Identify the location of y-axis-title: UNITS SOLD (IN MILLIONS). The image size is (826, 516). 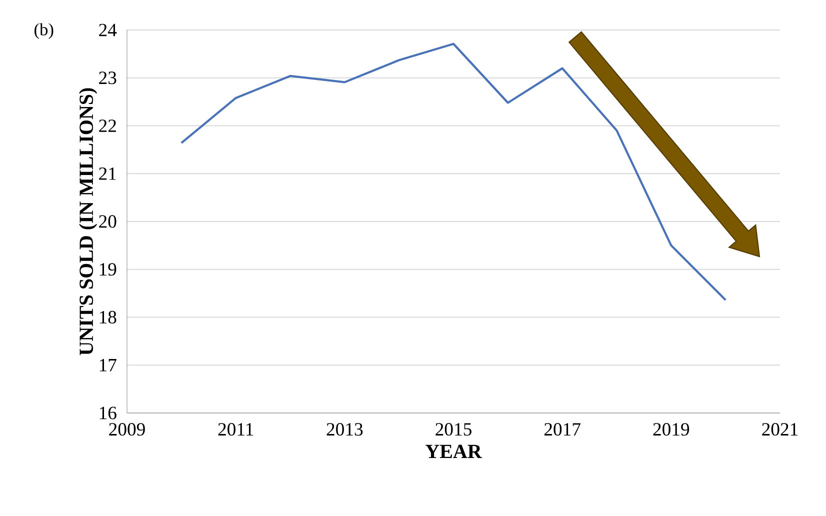
(88, 222).